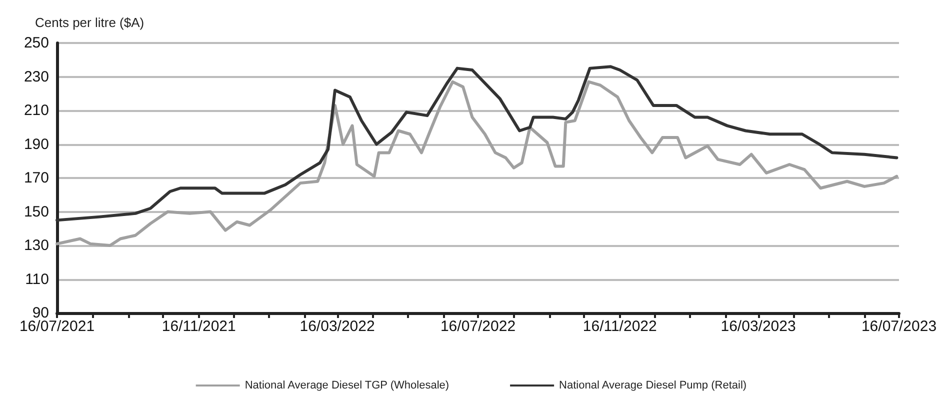 This screenshot has width=943, height=400. Describe the element at coordinates (89, 22) in the screenshot. I see `y-axis-title: Cents per litre ($A)` at that location.